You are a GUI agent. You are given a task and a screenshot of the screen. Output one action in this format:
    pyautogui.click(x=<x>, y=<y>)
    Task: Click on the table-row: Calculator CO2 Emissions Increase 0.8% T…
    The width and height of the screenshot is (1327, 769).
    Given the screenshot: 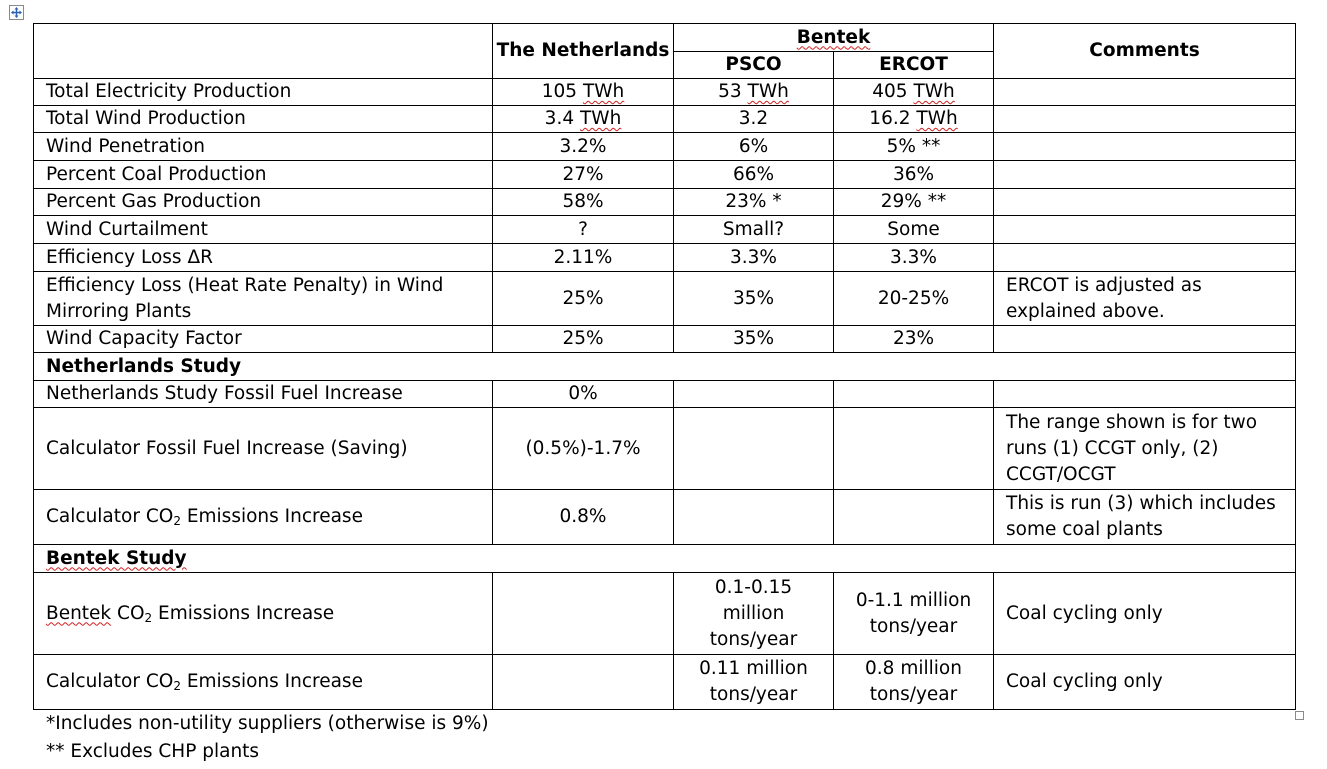 What is the action you would take?
    pyautogui.click(x=665, y=517)
    